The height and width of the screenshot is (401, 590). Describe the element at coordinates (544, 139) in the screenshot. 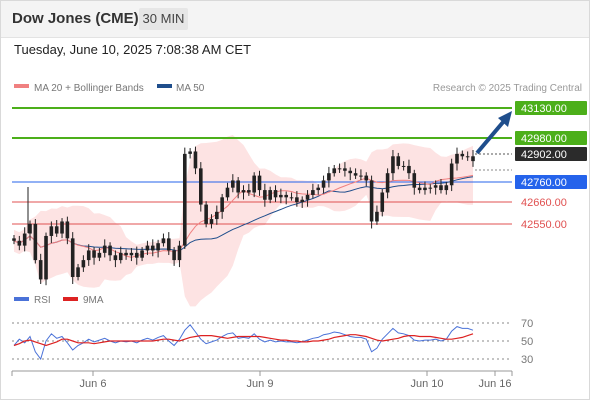

I see `level-label-resistance: 42980.00` at that location.